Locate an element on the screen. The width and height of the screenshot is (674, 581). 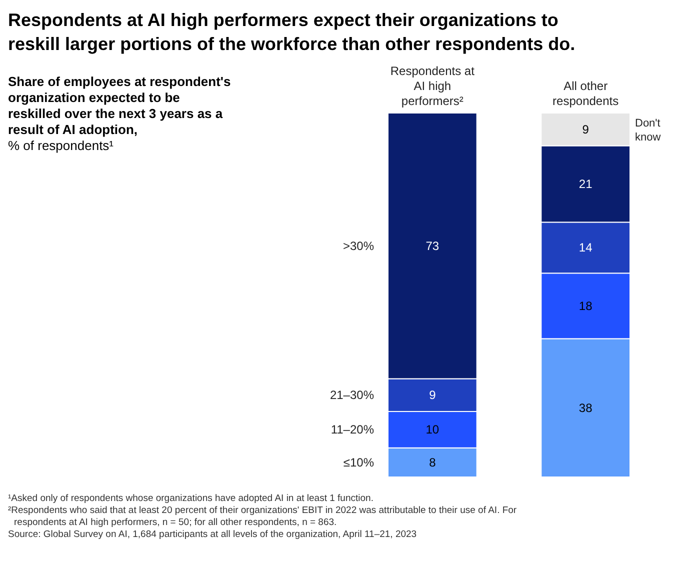
x-tick-label: All other respondents is located at coordinates (585, 93).